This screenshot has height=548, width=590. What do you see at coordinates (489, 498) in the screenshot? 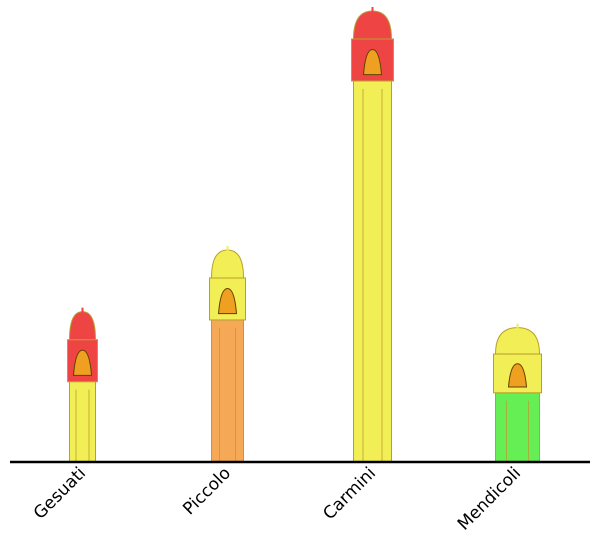
I see `x-tick-label: Mendicoli` at bounding box center [489, 498].